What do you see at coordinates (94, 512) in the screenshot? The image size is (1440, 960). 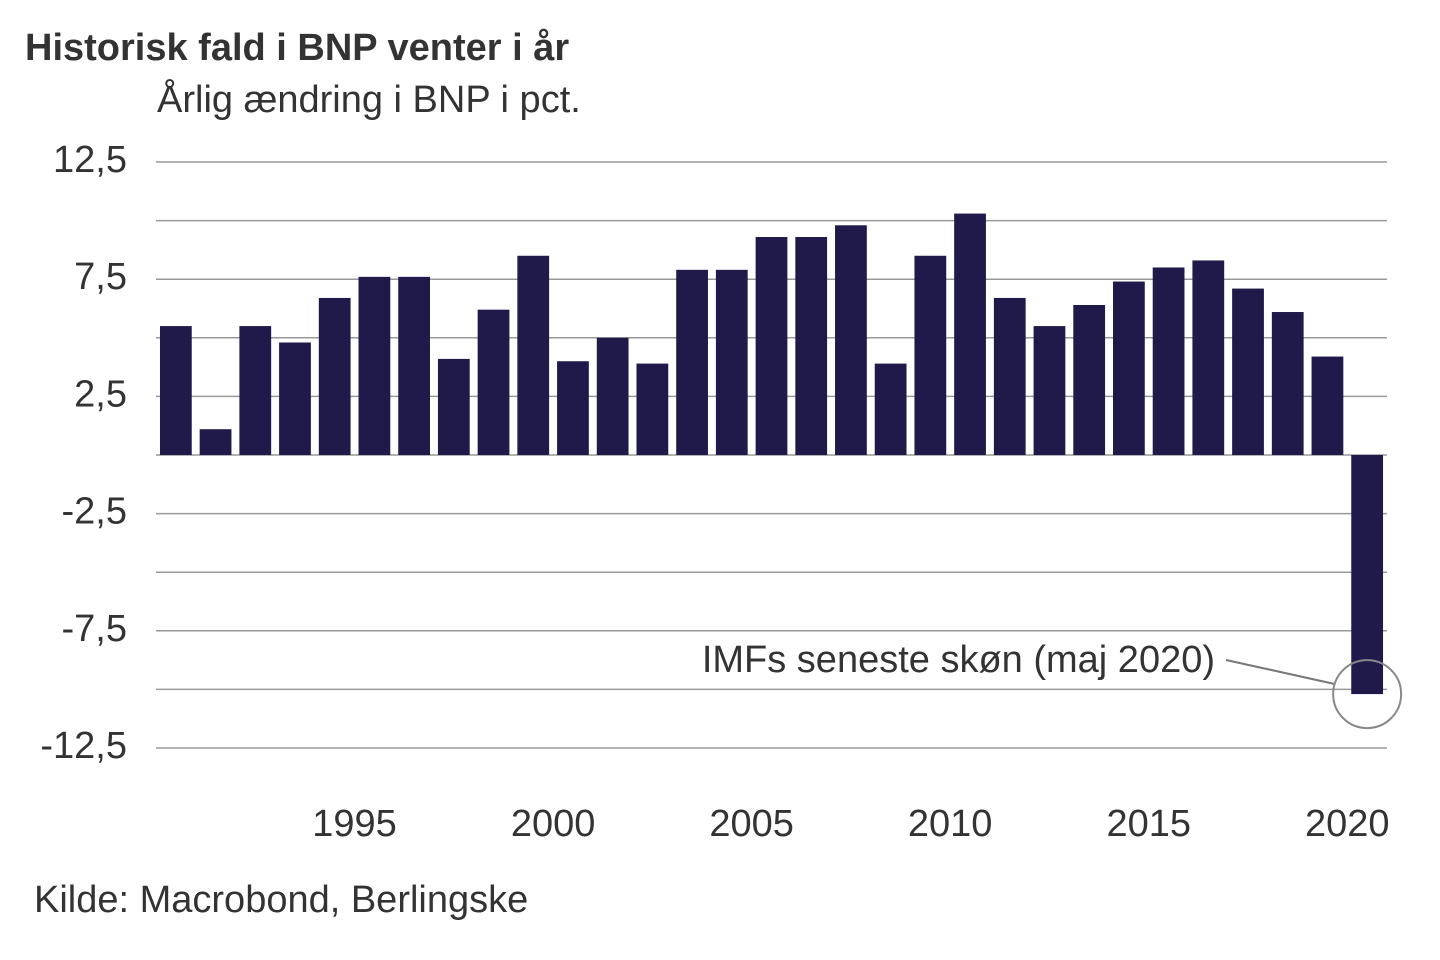 I see `y-tick-label: -2,5` at bounding box center [94, 512].